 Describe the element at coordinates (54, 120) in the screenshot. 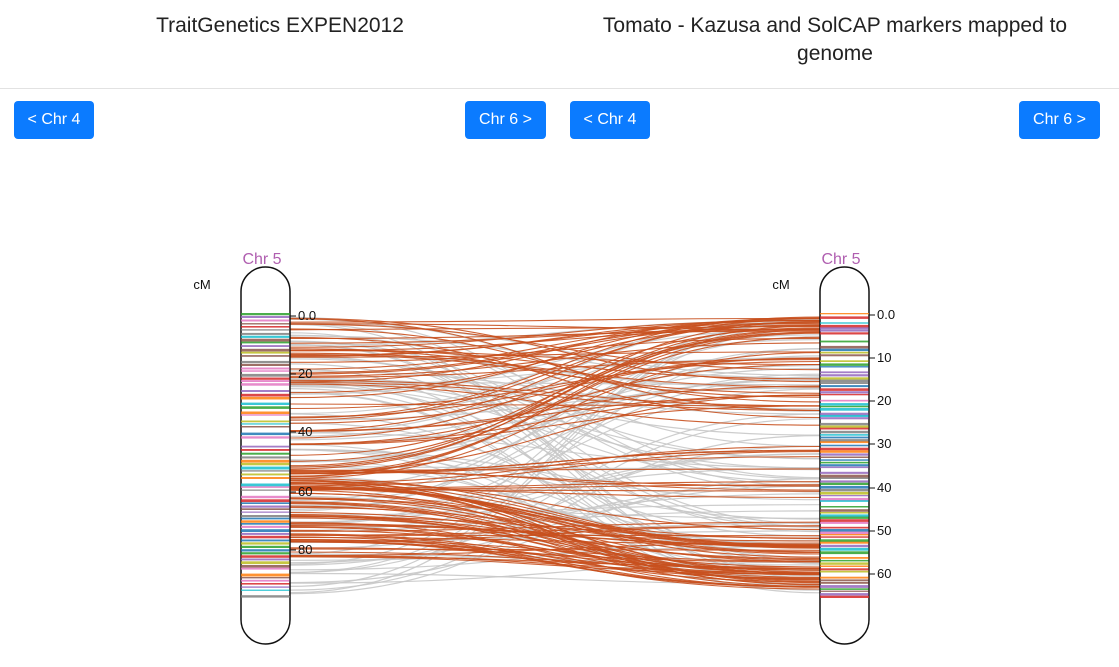

I see `left-previous-chromosome-button: < Chr 4` at that location.